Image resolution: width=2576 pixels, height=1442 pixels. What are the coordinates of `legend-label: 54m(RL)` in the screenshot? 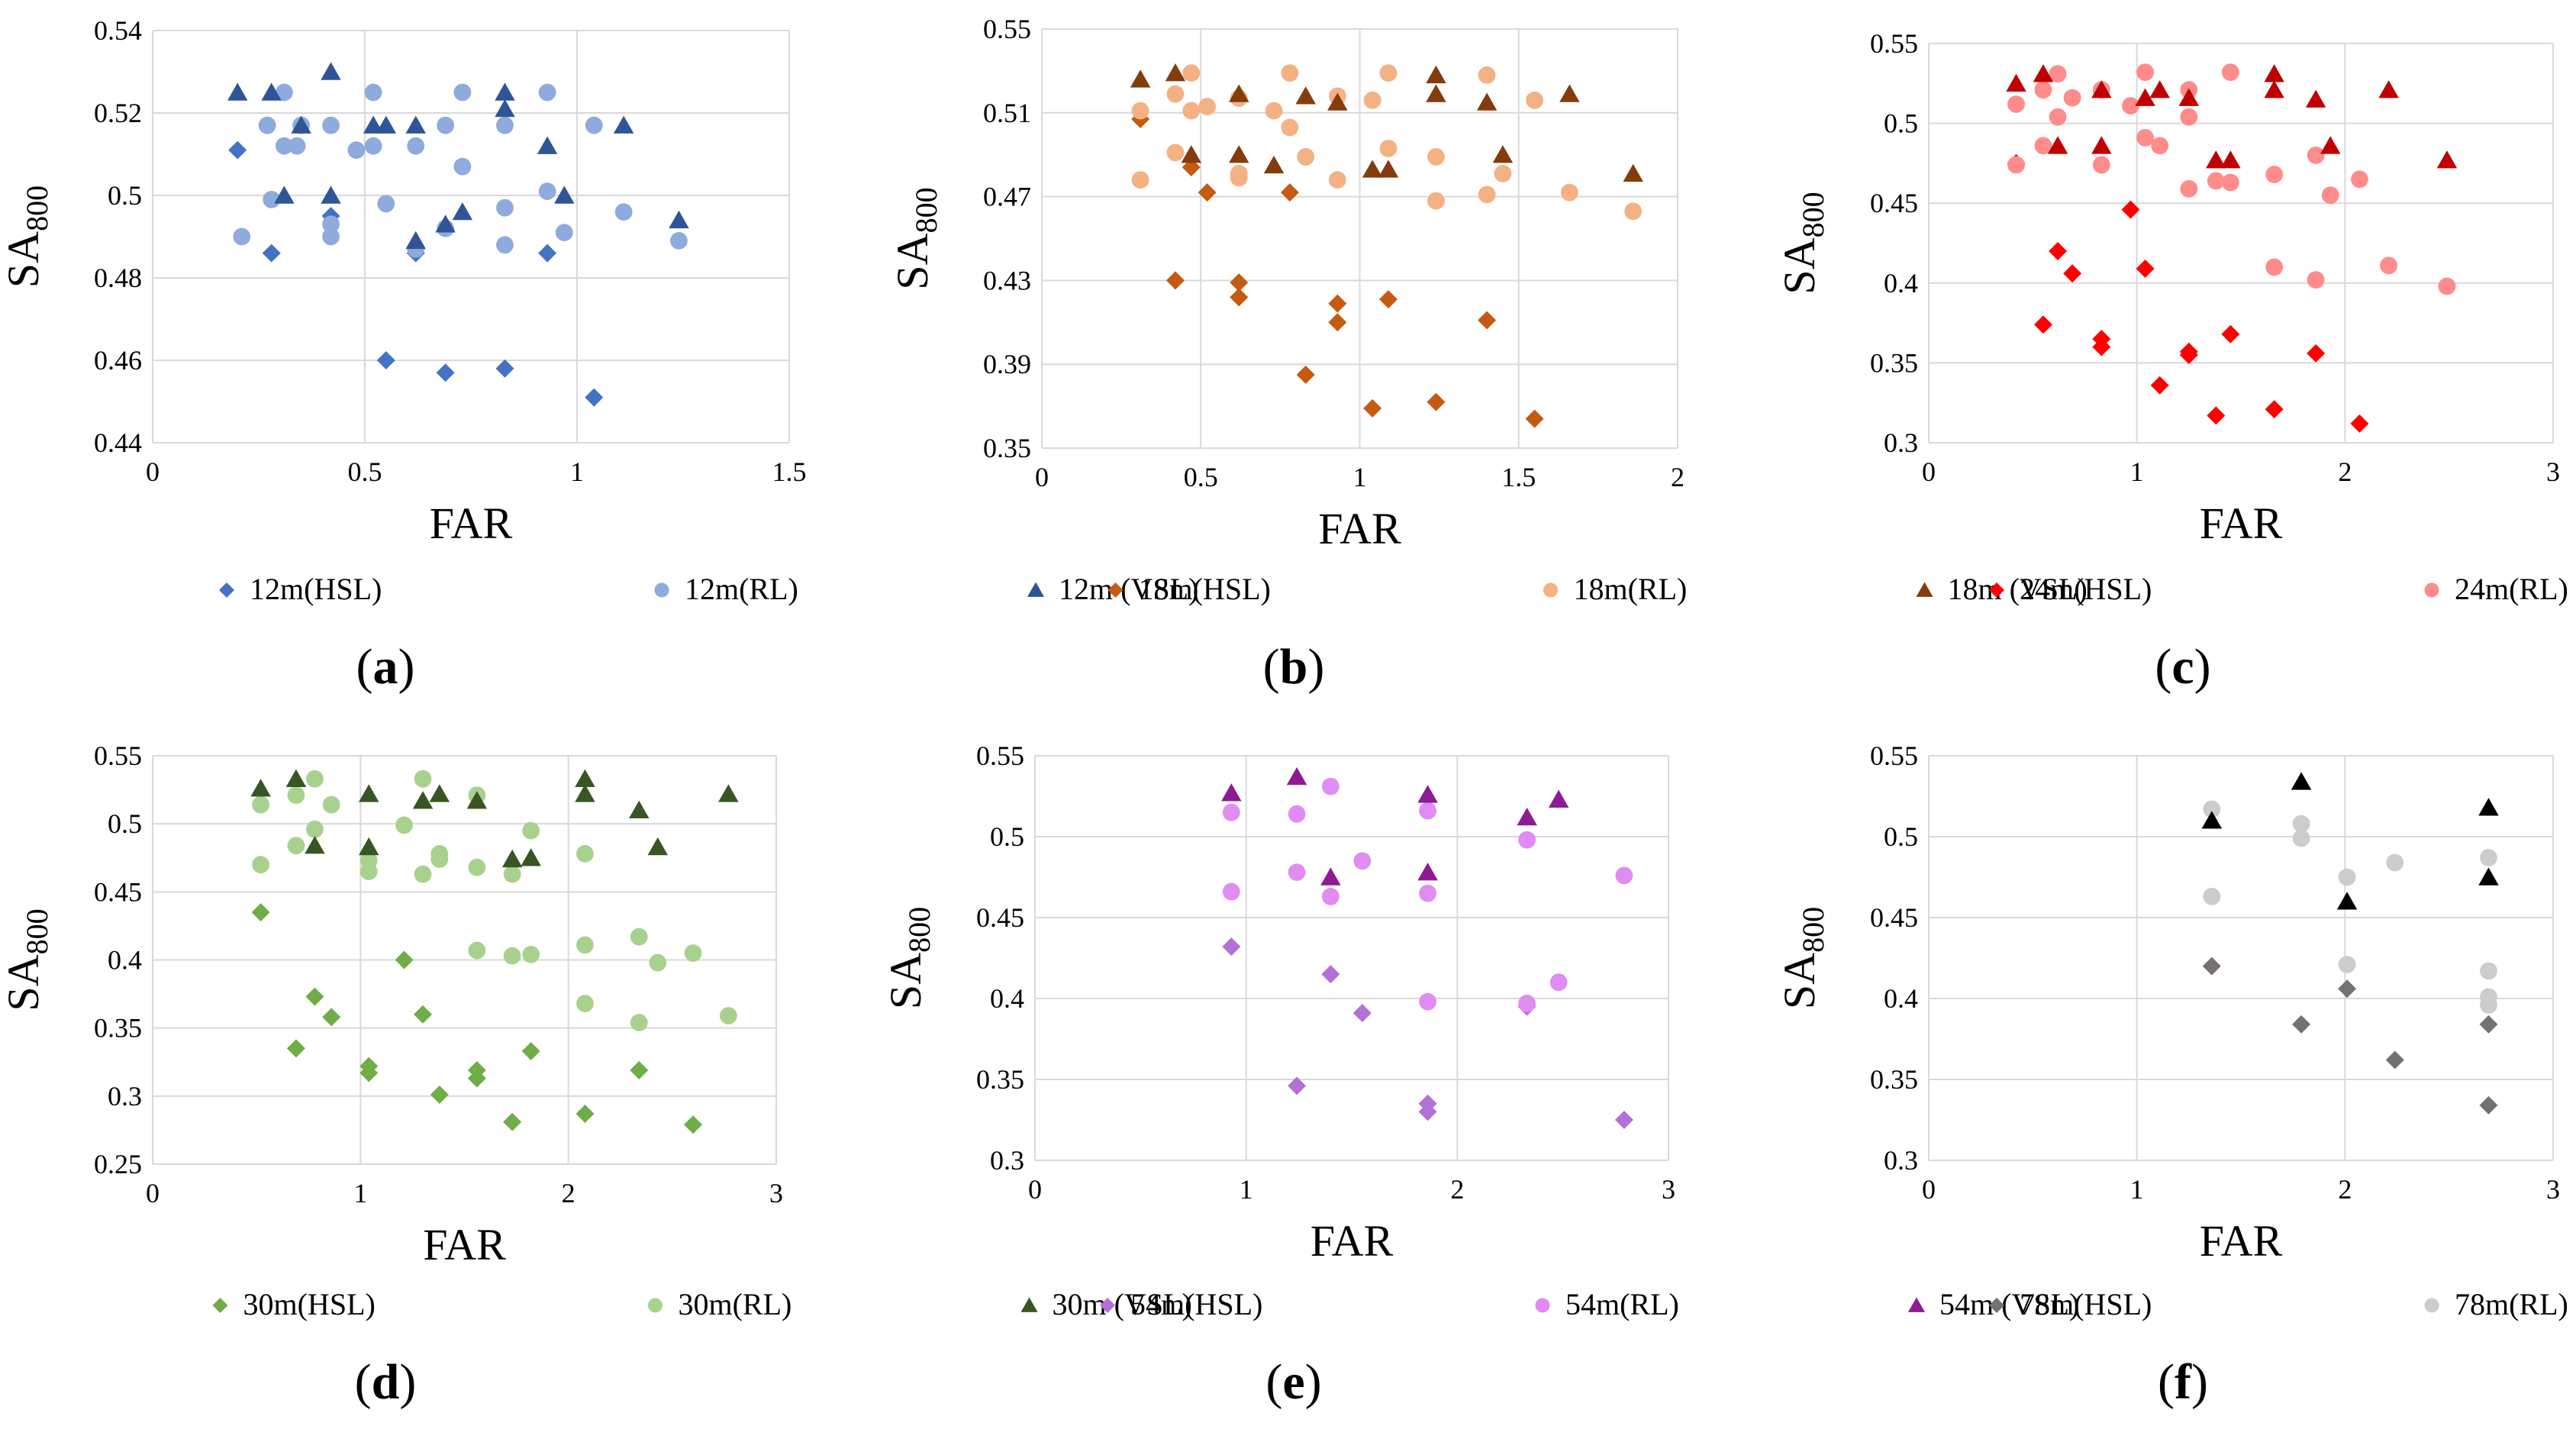 It's located at (1622, 1304).